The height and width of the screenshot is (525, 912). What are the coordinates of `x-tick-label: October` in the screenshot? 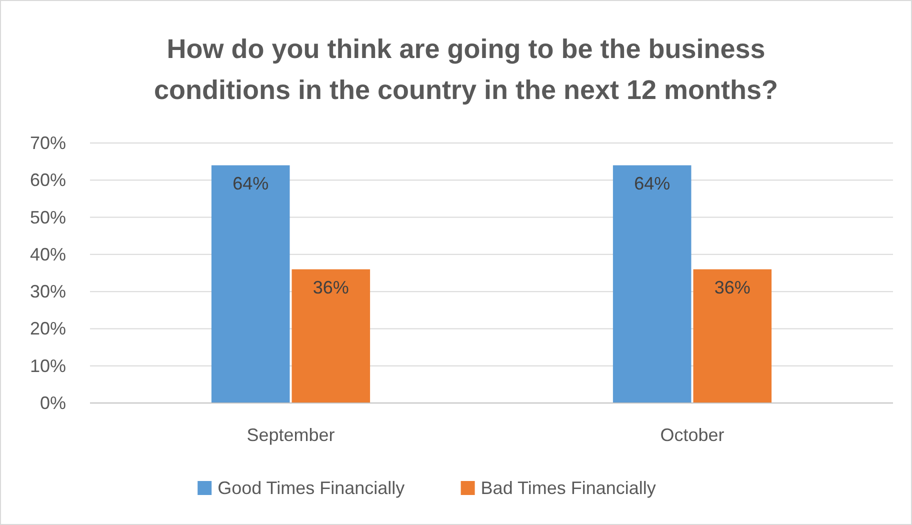 It's located at (692, 435).